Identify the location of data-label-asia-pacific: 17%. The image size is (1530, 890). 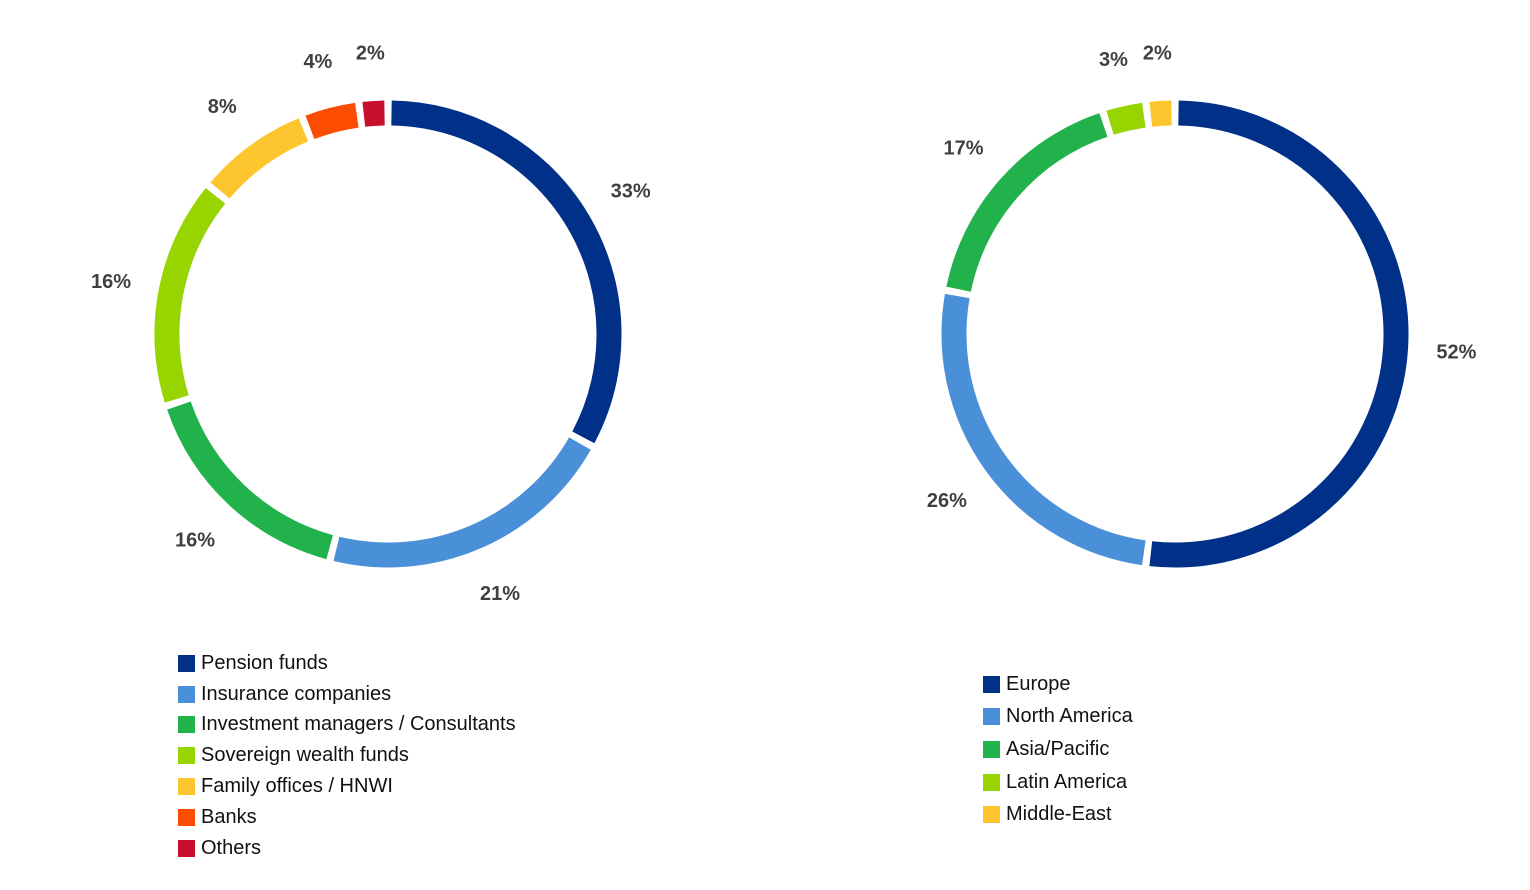
(963, 149).